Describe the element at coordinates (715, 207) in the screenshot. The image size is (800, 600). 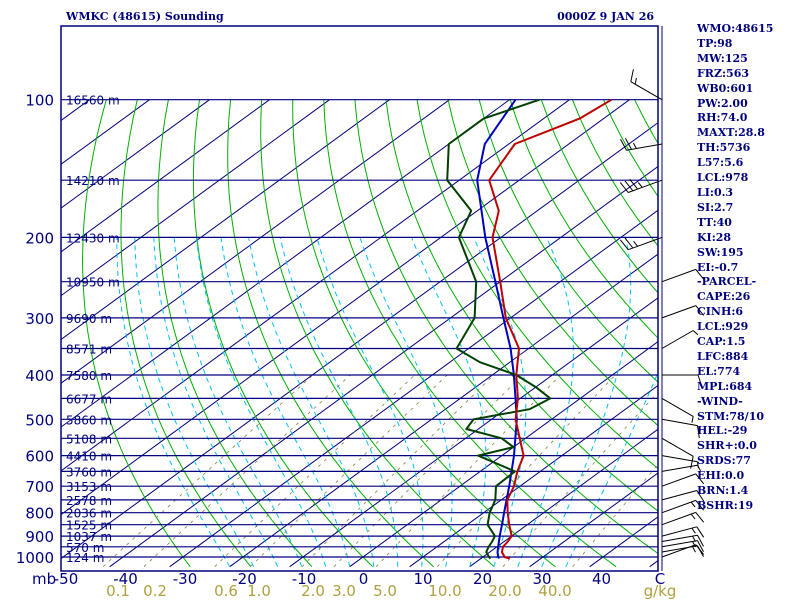
I see `index-value: SI:2.7` at that location.